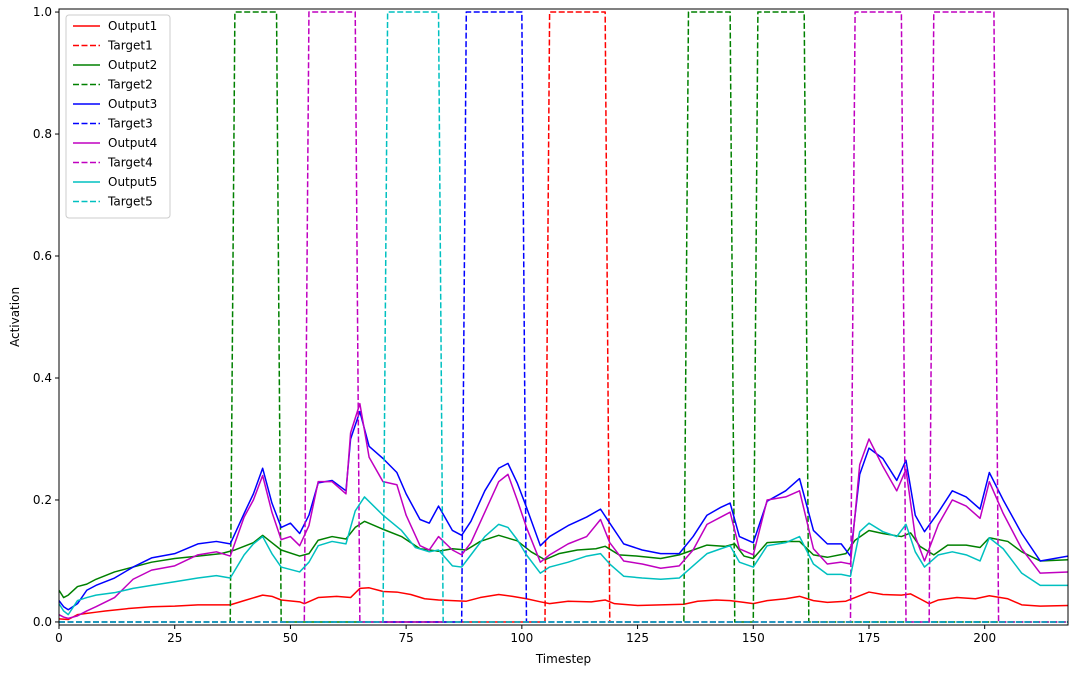 The image size is (1075, 675). What do you see at coordinates (130, 163) in the screenshot?
I see `legend-label-target4: Target4` at bounding box center [130, 163].